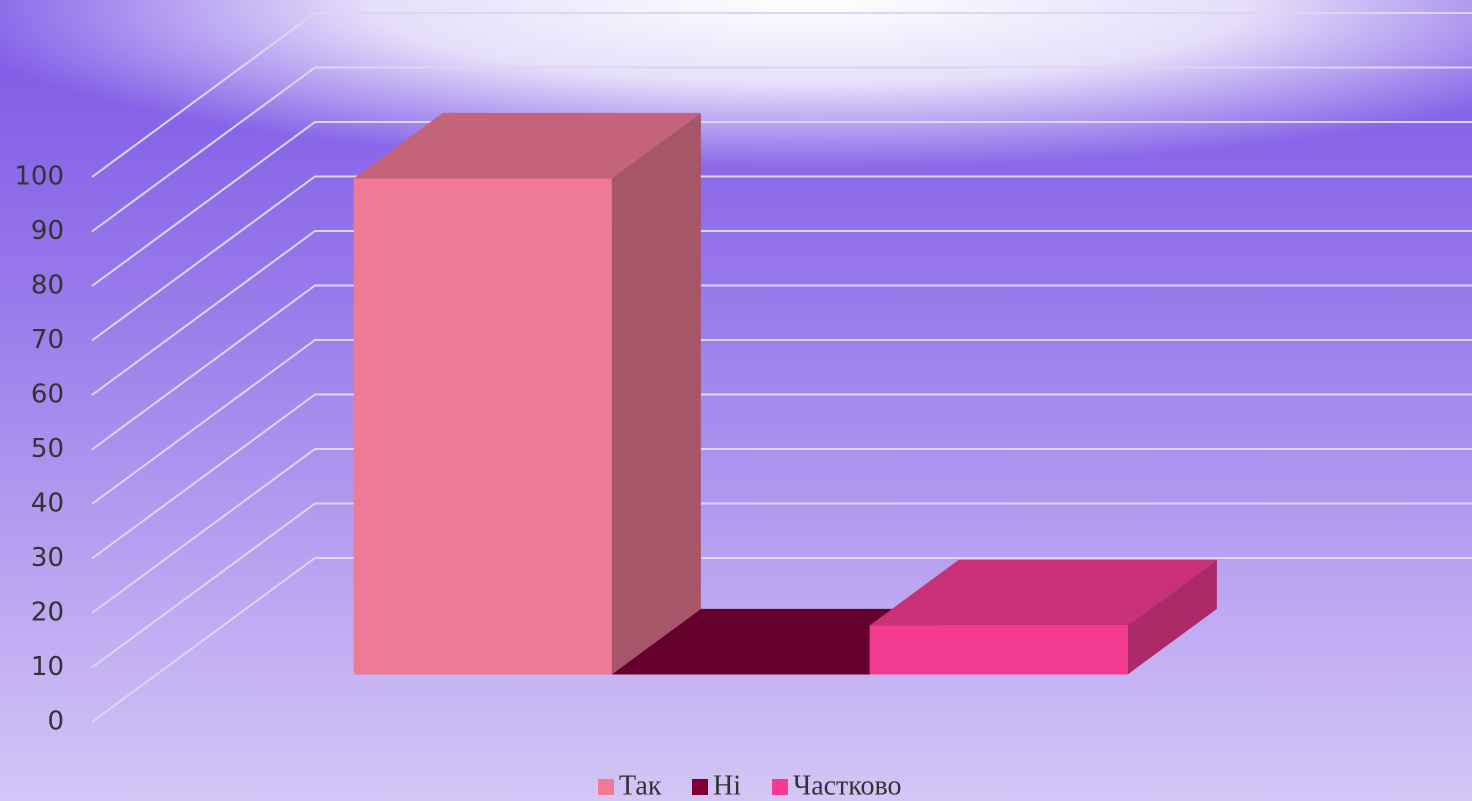 Image resolution: width=1472 pixels, height=801 pixels. What do you see at coordinates (47, 340) in the screenshot?
I see `y-tick-label: 70` at bounding box center [47, 340].